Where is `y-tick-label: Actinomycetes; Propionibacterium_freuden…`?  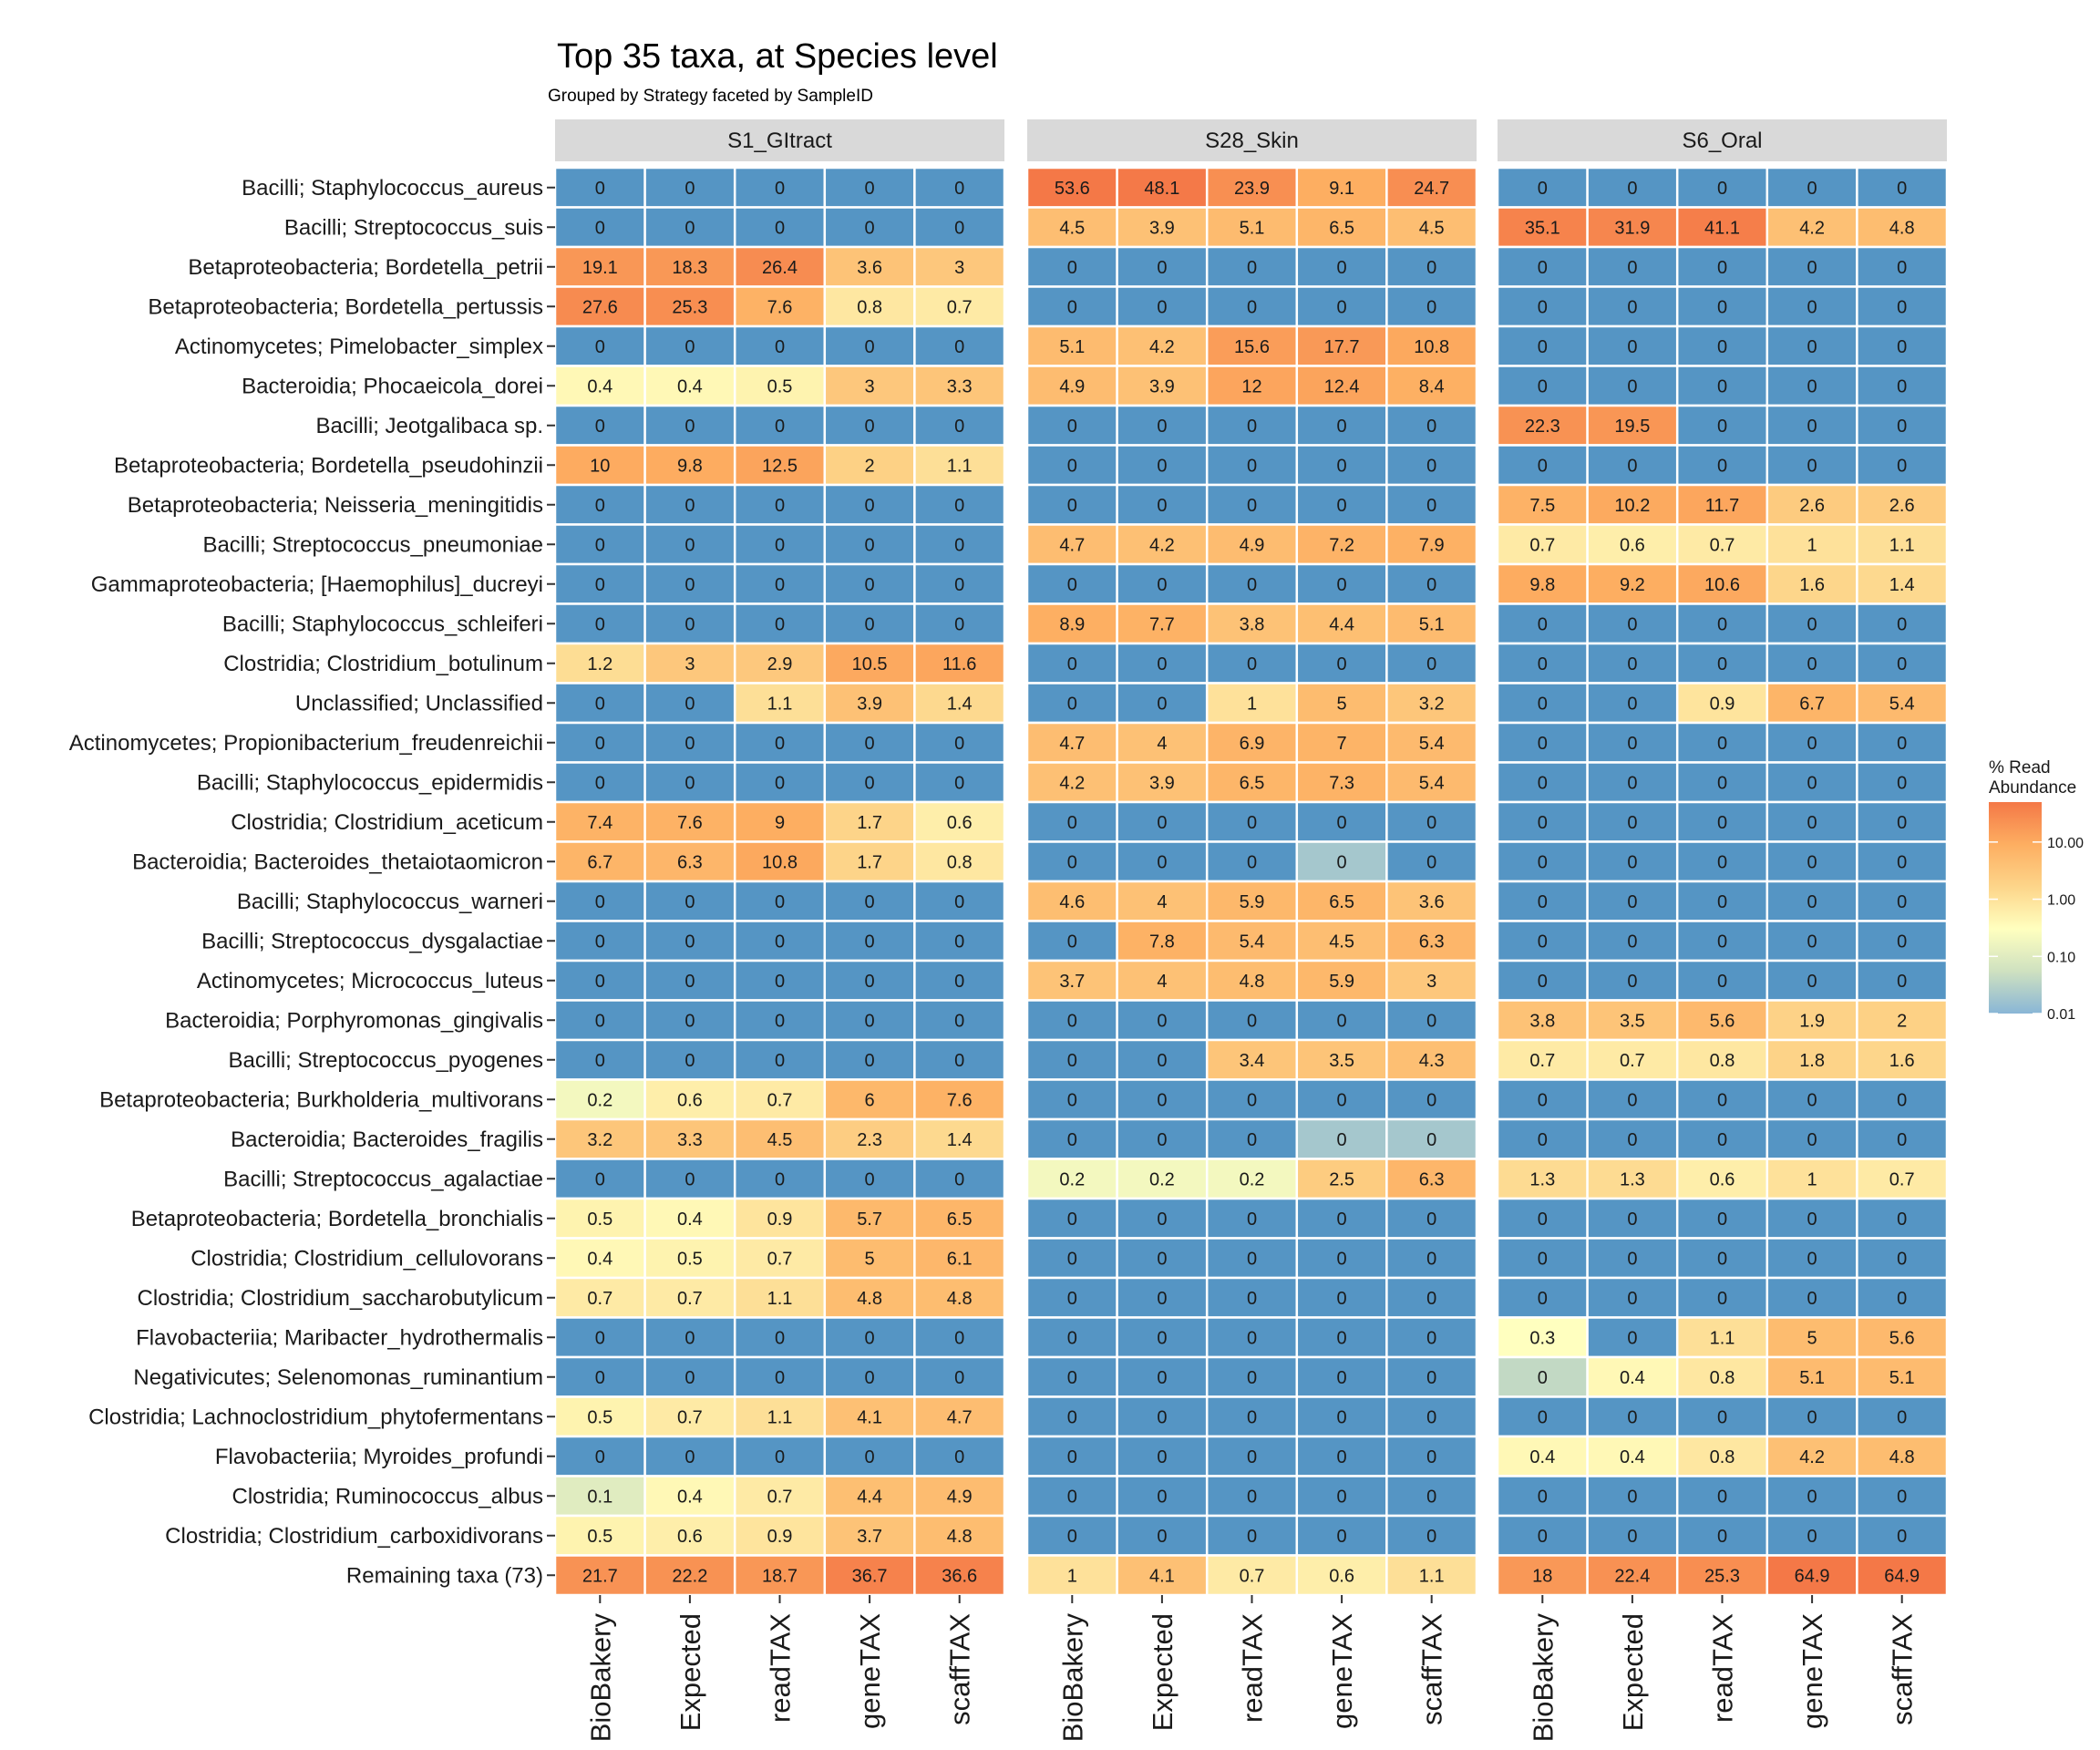
y-tick-label: Actinomycetes; Propionibacterium_freuden… is located at coordinates (306, 743).